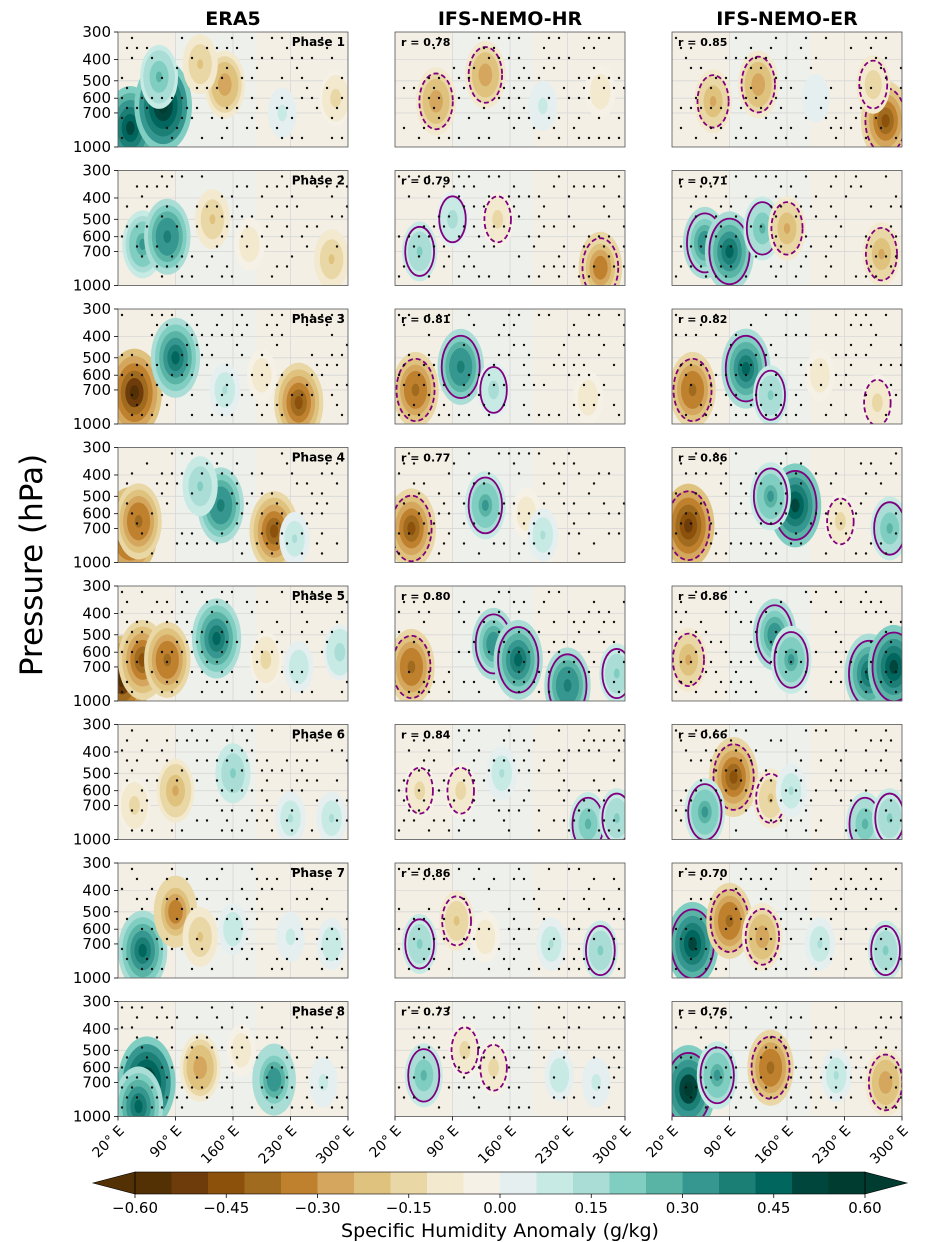  Describe the element at coordinates (318, 1208) in the screenshot. I see `colorbar-tick-label: −0.30` at that location.